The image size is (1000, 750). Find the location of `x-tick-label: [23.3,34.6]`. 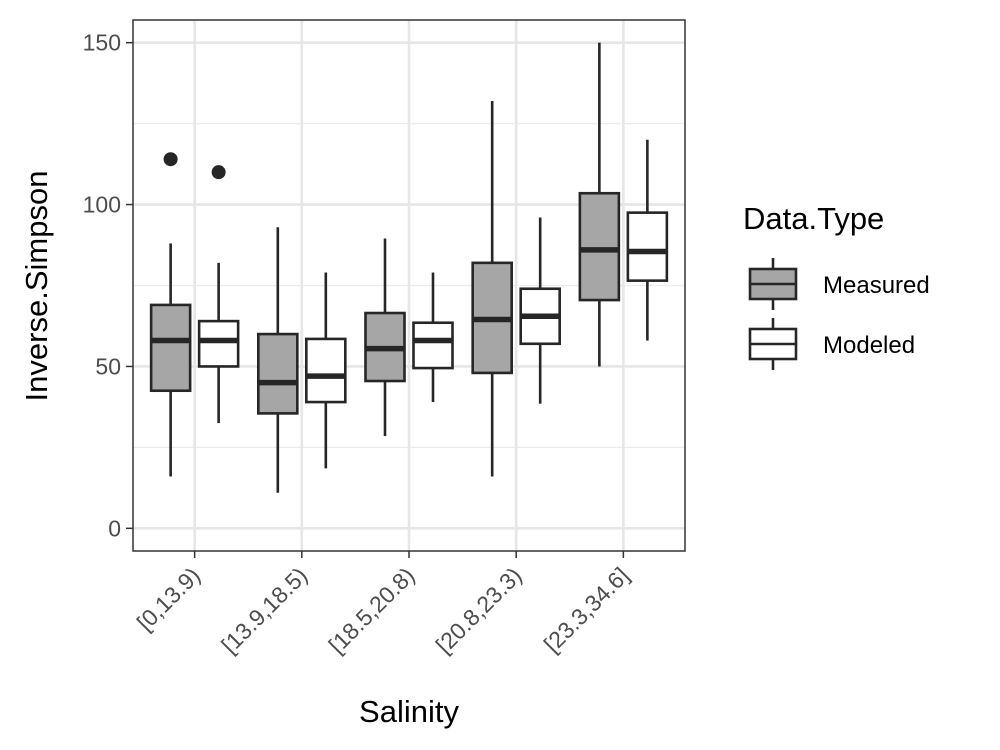

x-tick-label: [23.3,34.6] is located at coordinates (586, 609).